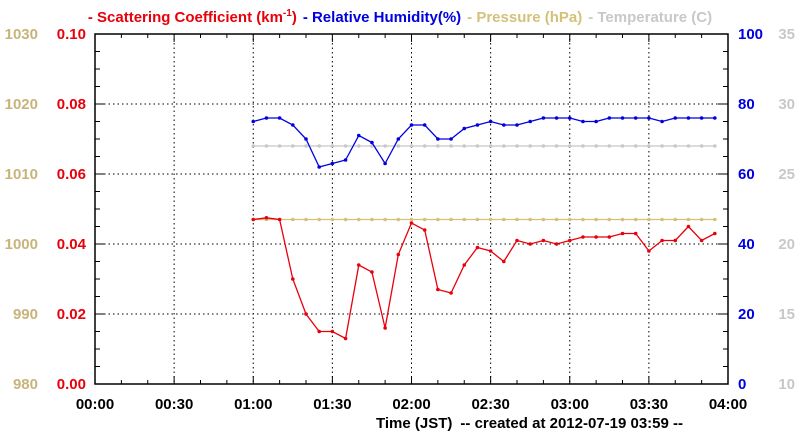  Describe the element at coordinates (95, 404) in the screenshot. I see `x-tick-label: 00:00` at that location.